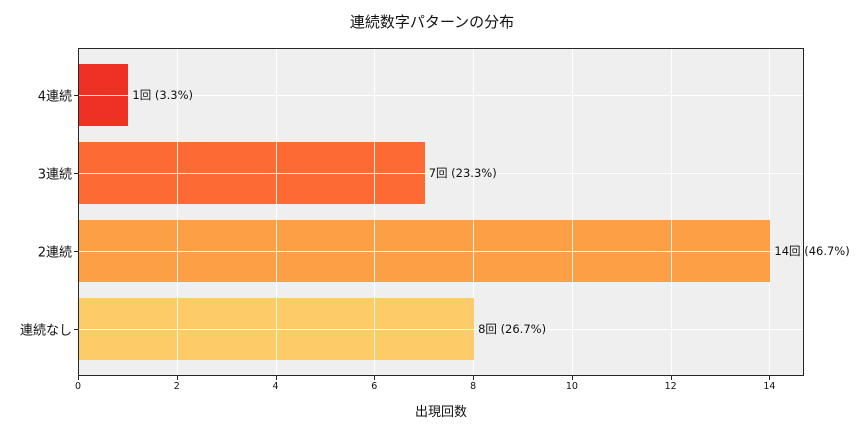  I want to click on bar-value-label: 7回 (23.3%), so click(462, 172).